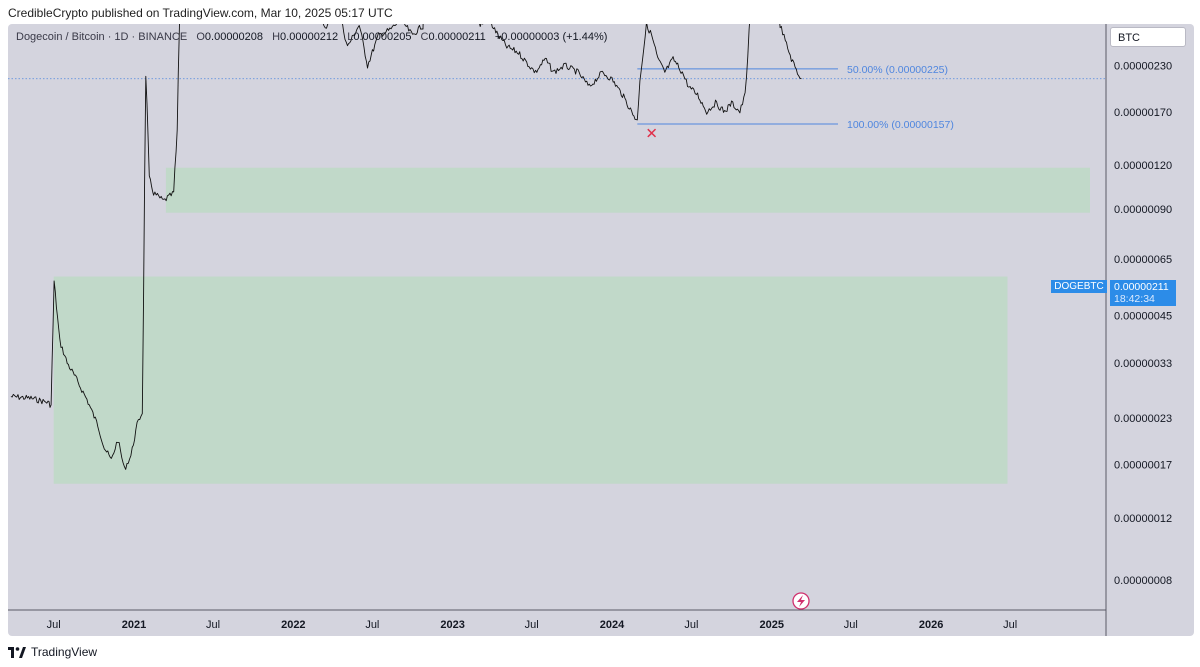 The height and width of the screenshot is (667, 1200). What do you see at coordinates (102, 37) in the screenshot?
I see `symbol-title: Dogecoin / Bitcoin · 1D · BINANCE` at bounding box center [102, 37].